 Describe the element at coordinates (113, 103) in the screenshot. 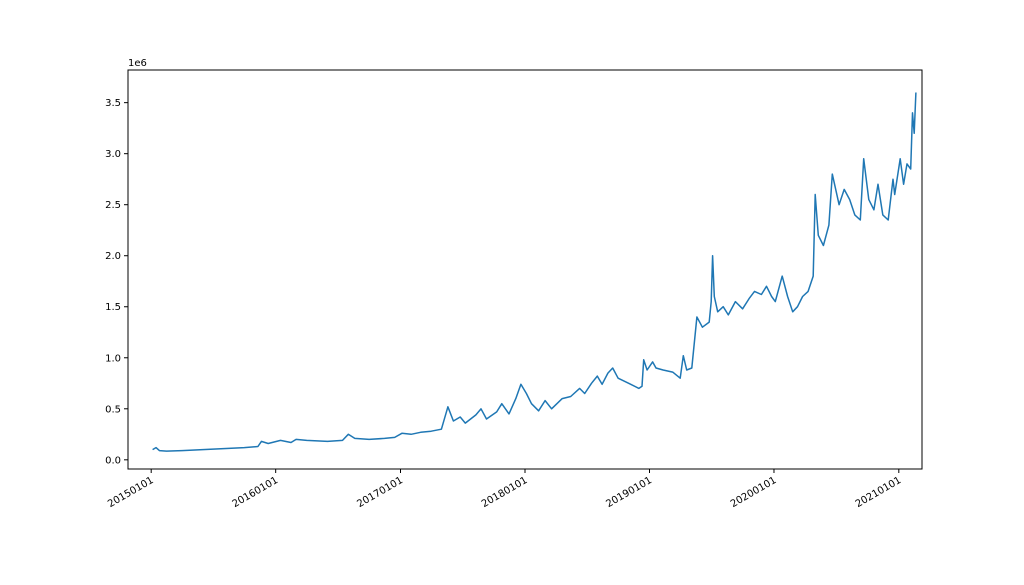

I see `y-tick-label: 3.5` at that location.